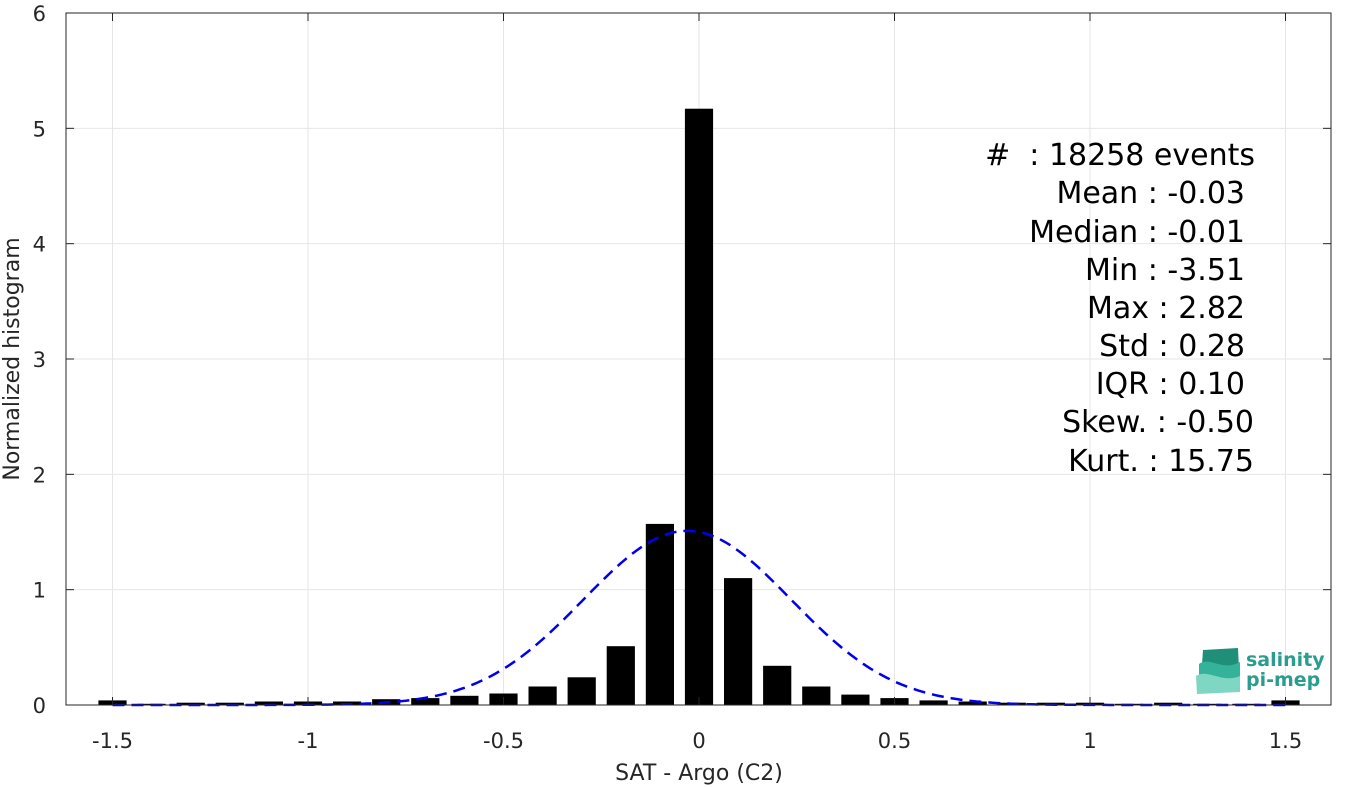  What do you see at coordinates (1158, 422) in the screenshot?
I see `stat-skew: Skew. : -0.50` at bounding box center [1158, 422].